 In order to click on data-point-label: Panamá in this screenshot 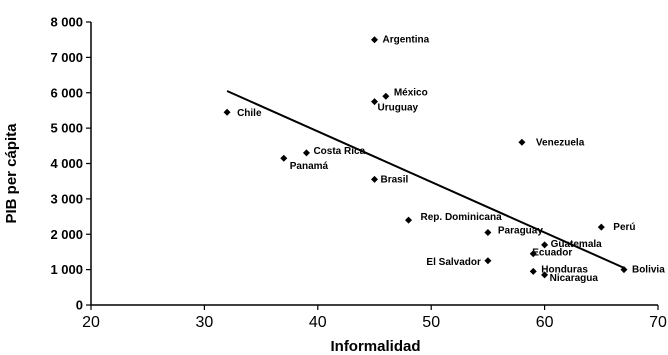, I will do `click(309, 166)`.